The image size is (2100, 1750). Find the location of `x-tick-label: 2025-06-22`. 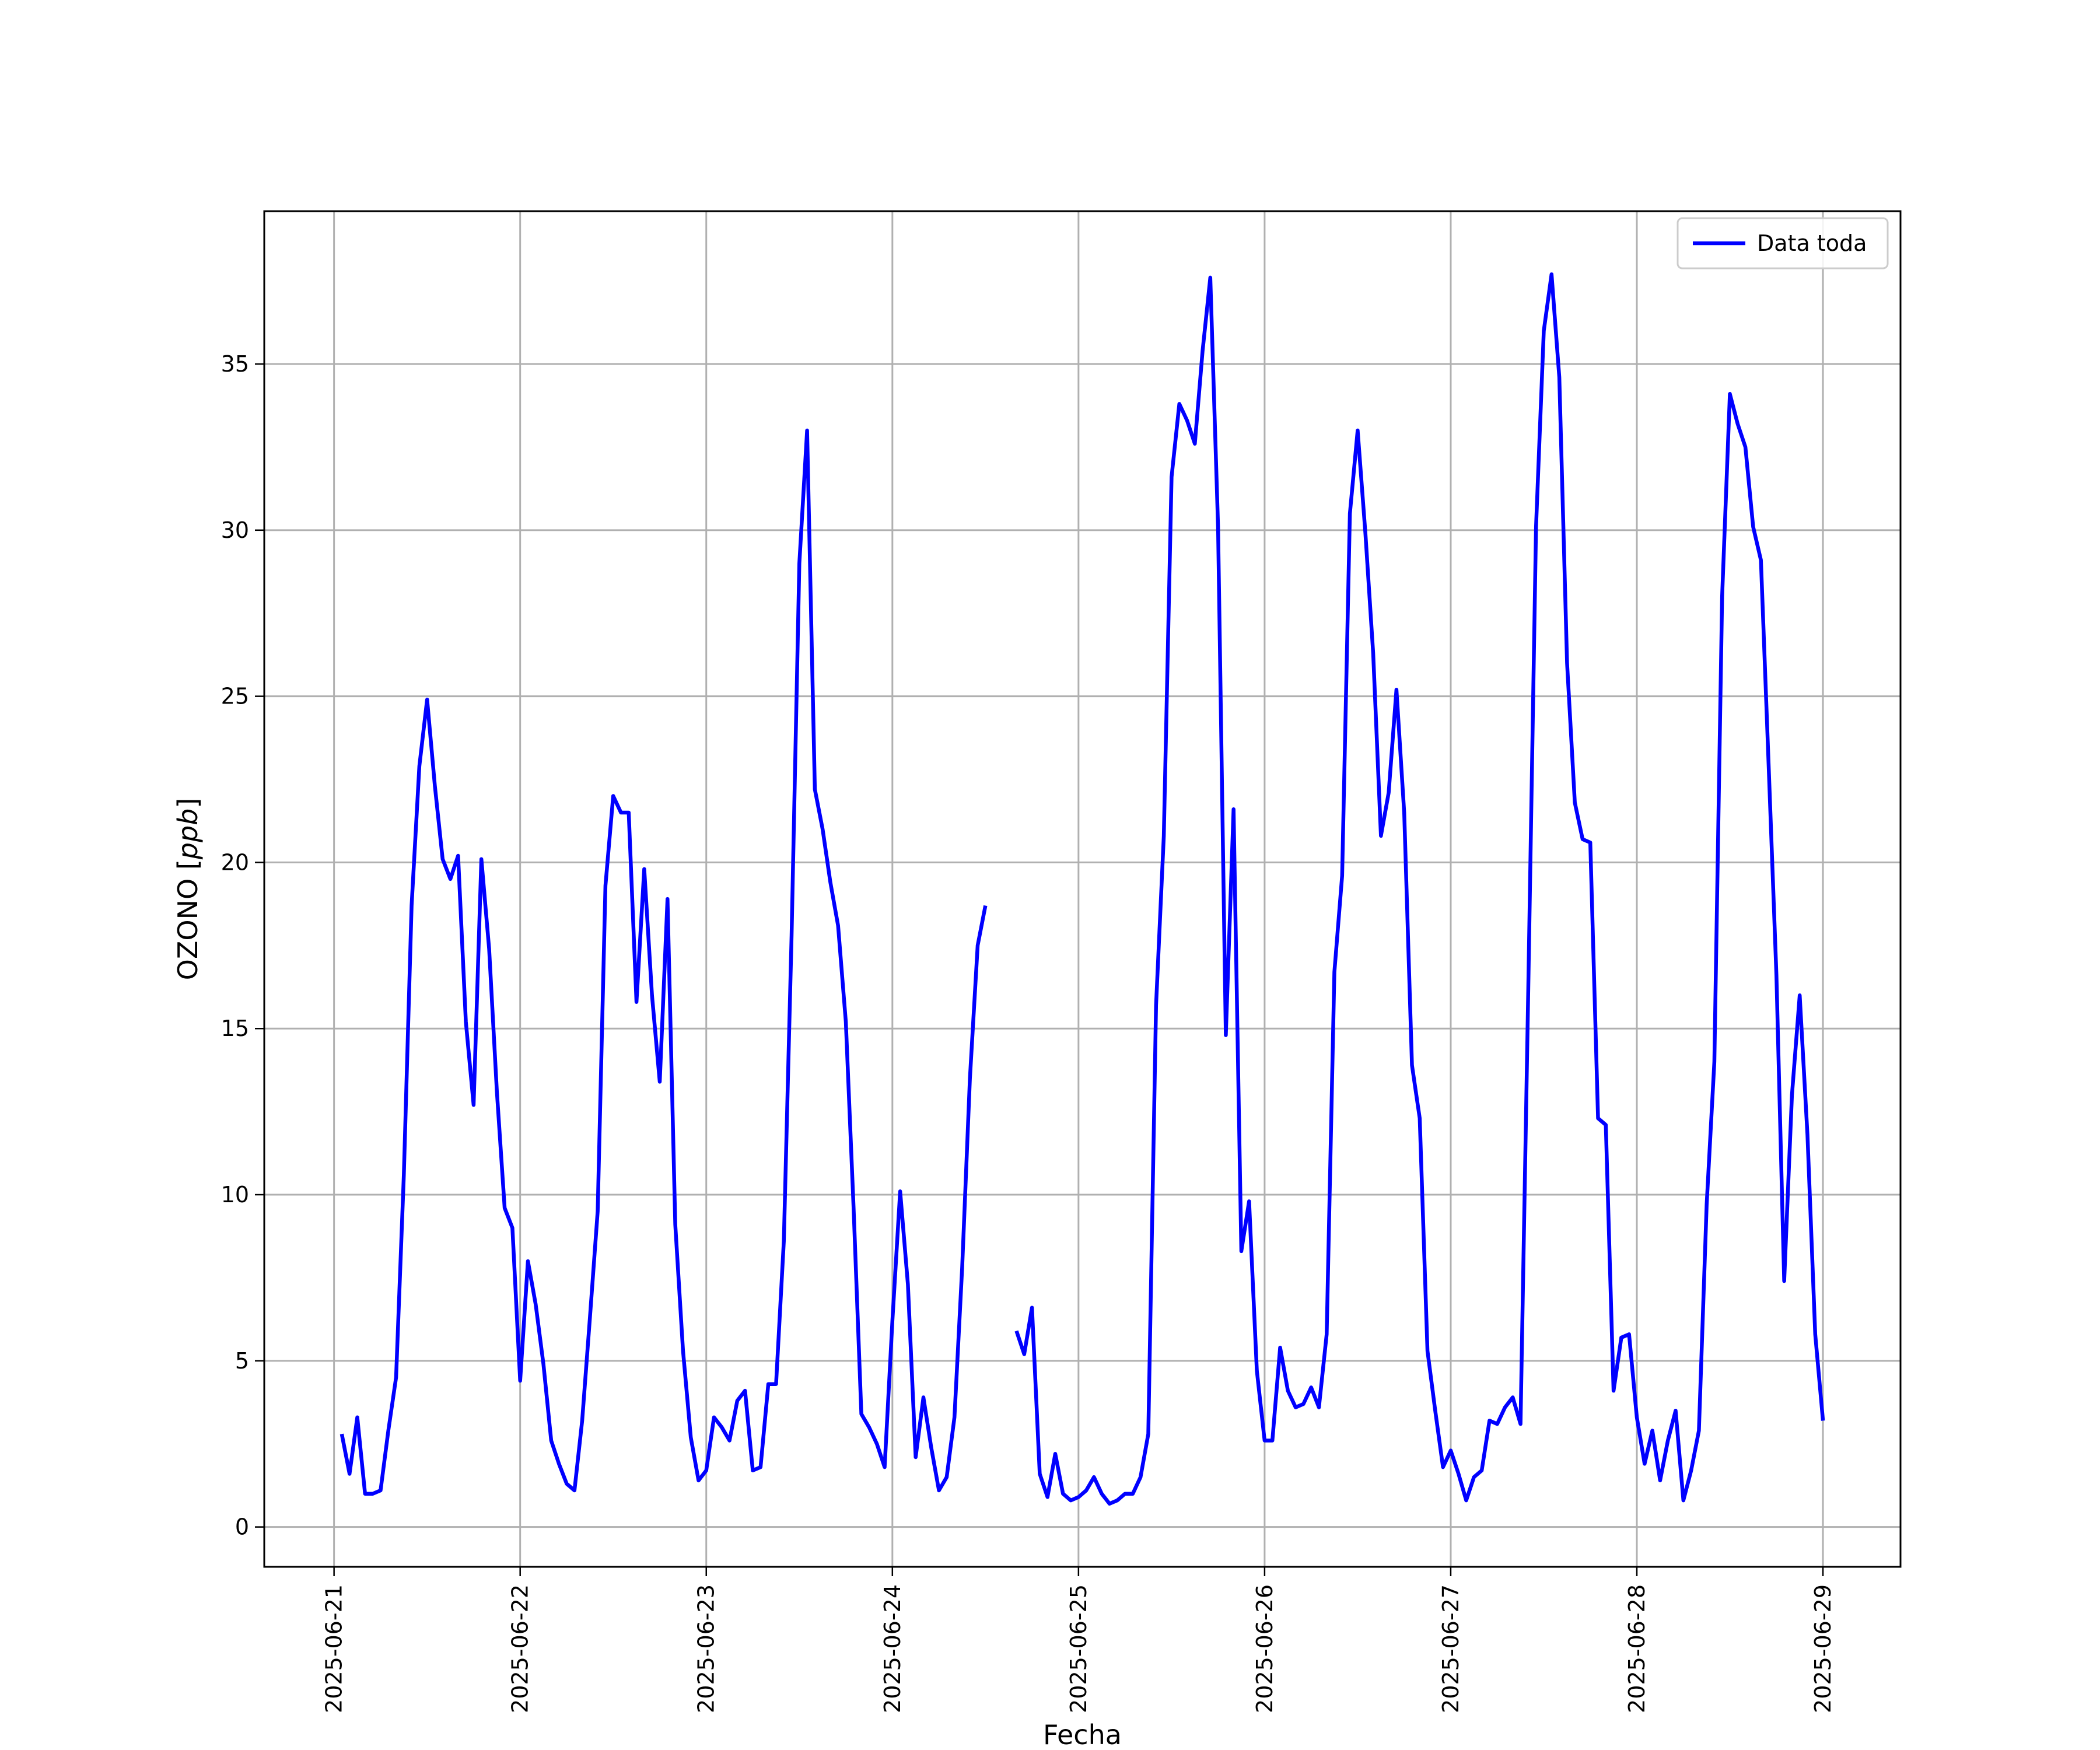

x-tick-label: 2025-06-22 is located at coordinates (520, 1648).